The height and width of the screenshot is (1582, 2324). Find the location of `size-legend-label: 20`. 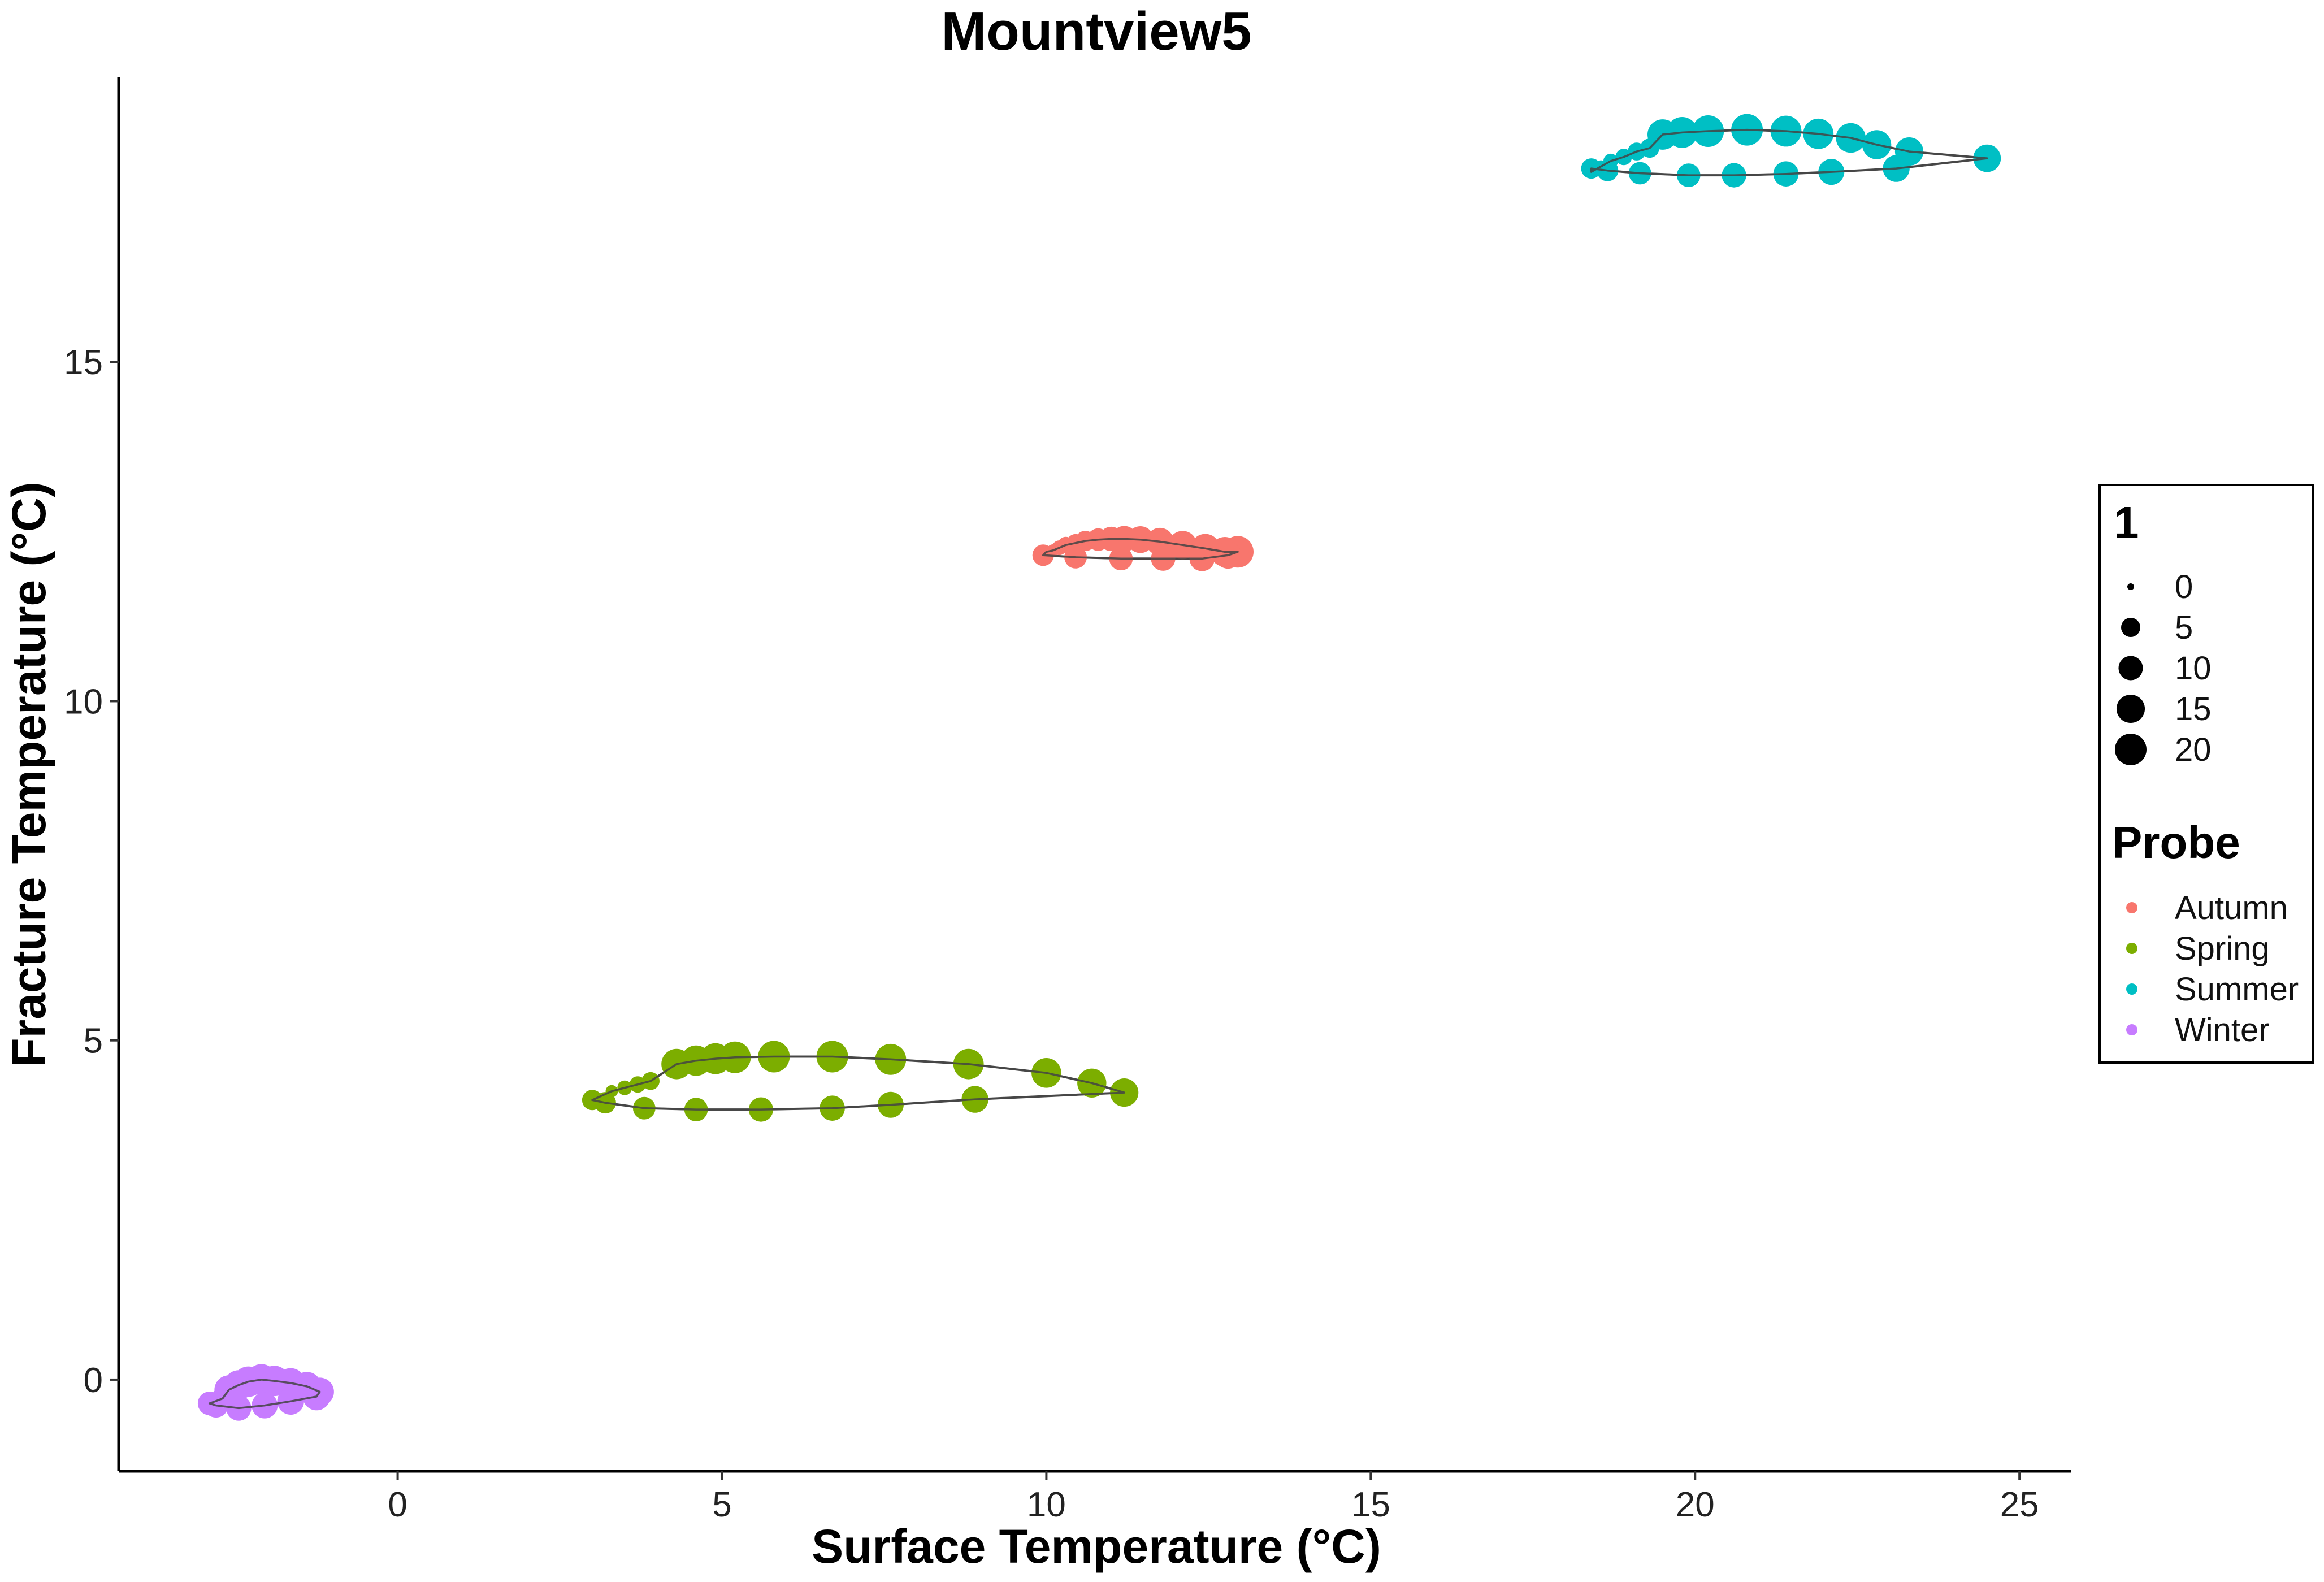

size-legend-label: 20 is located at coordinates (2193, 749).